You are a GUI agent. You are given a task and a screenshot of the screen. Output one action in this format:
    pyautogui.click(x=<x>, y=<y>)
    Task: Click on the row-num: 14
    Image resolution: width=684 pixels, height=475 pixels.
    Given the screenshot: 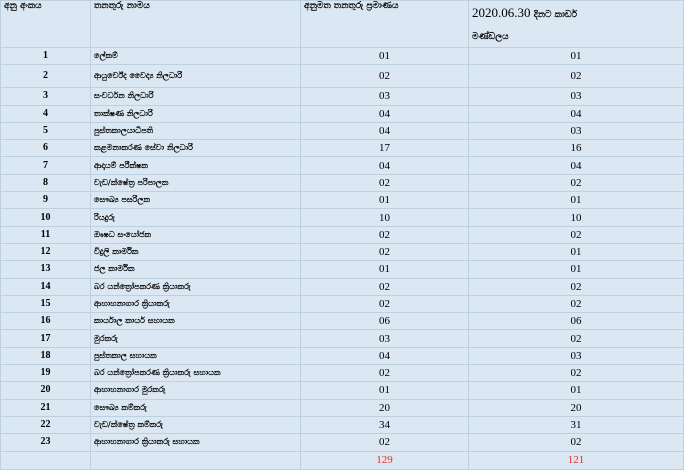 What is the action you would take?
    pyautogui.click(x=45, y=286)
    